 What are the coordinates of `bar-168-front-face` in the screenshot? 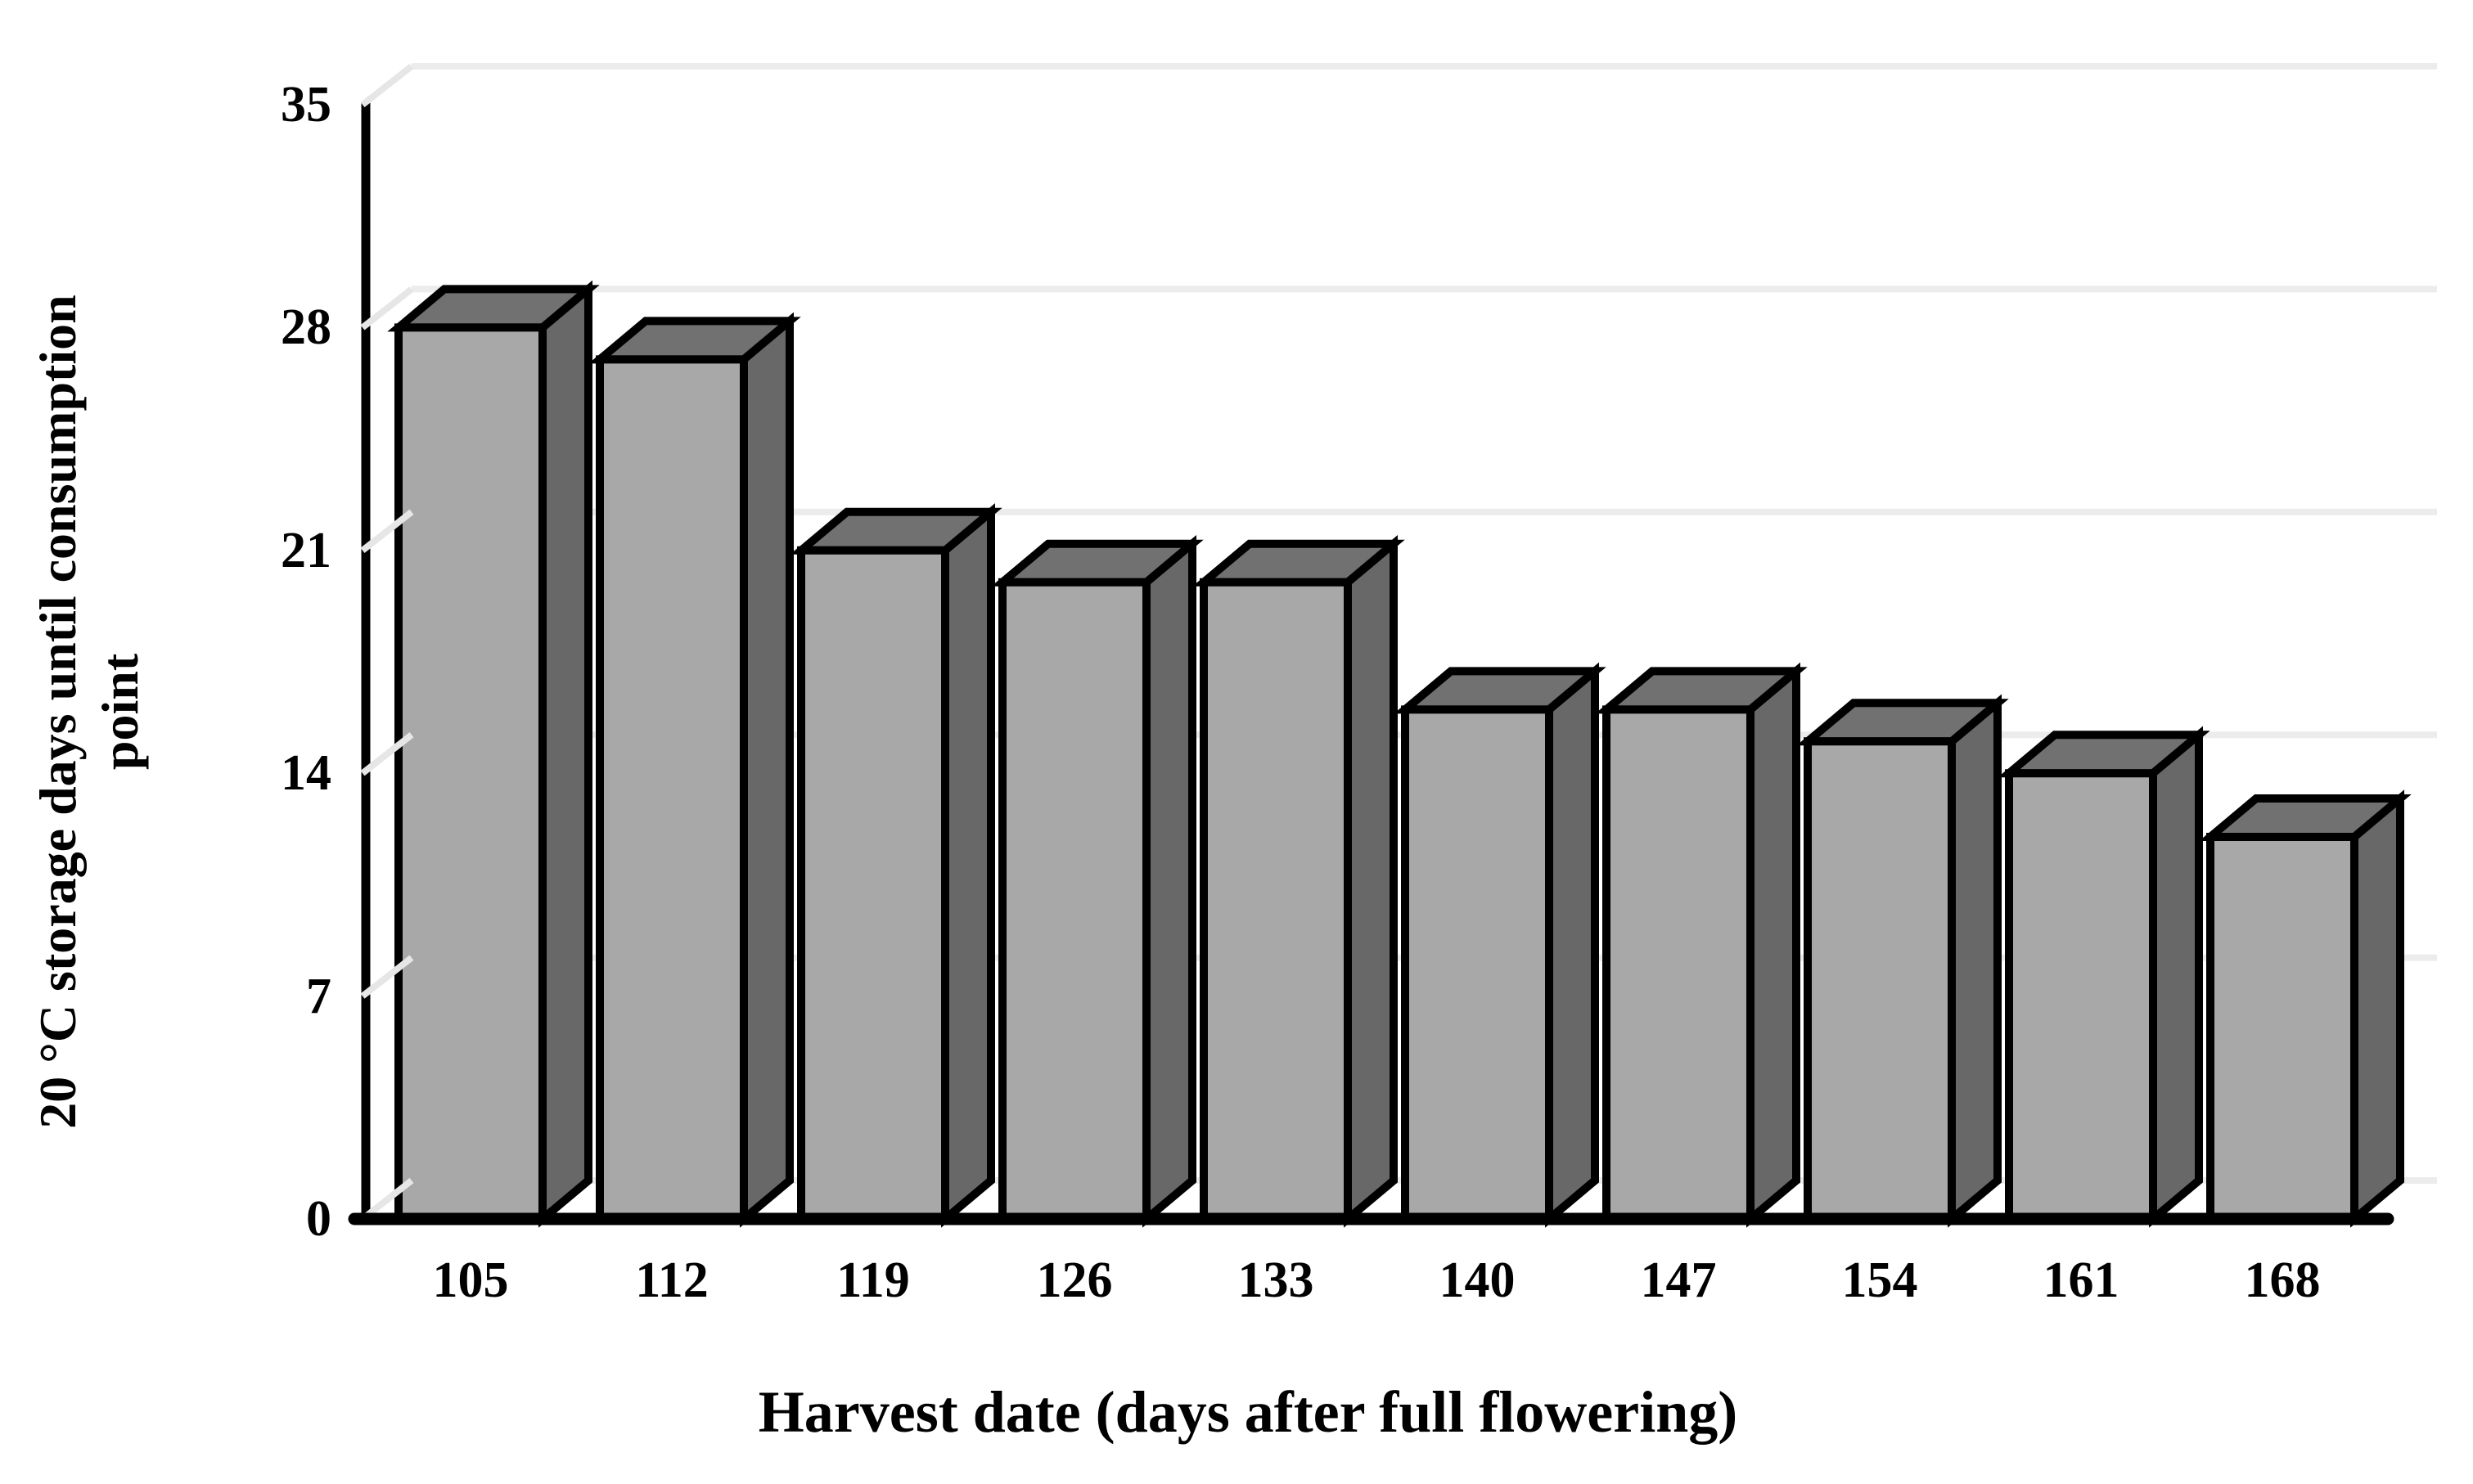 It's located at (2282, 1028).